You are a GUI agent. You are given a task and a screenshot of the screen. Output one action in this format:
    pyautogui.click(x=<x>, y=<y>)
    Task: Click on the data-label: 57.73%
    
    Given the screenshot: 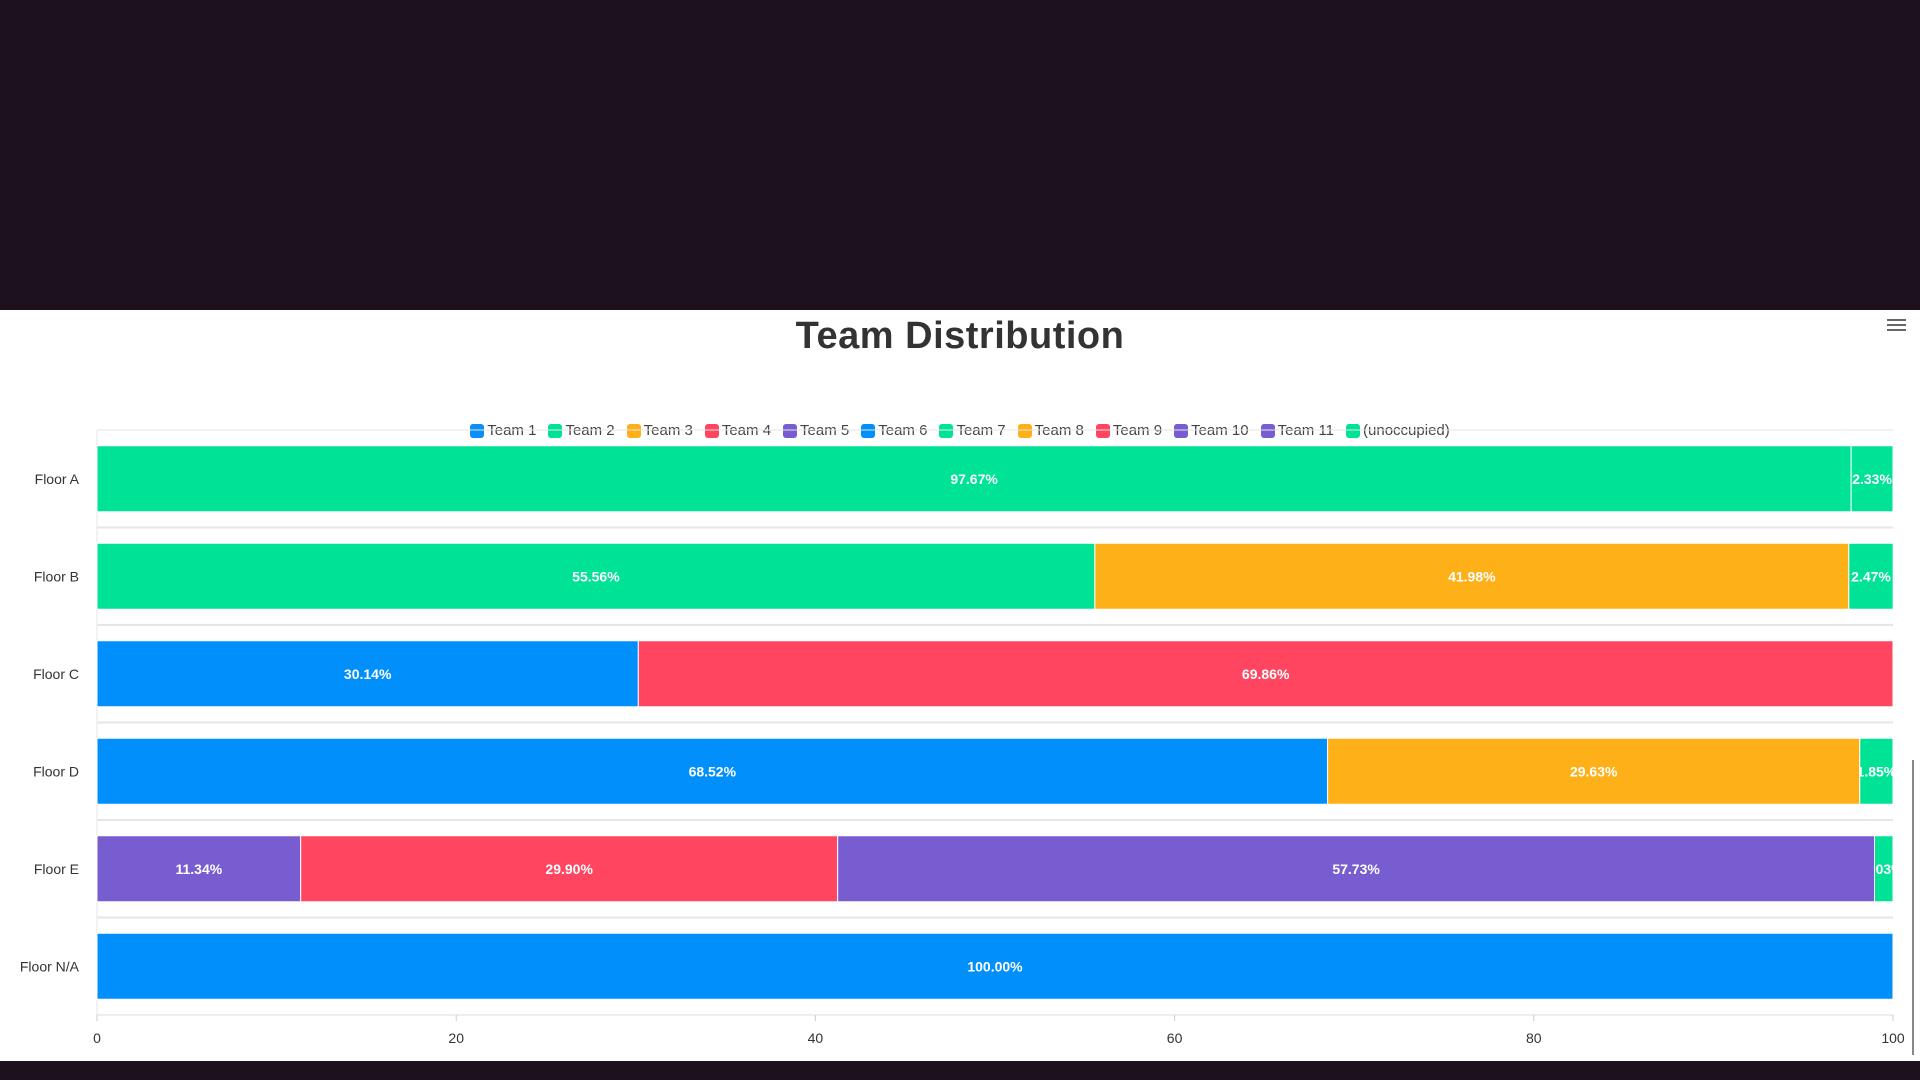 What is the action you would take?
    pyautogui.click(x=1356, y=869)
    